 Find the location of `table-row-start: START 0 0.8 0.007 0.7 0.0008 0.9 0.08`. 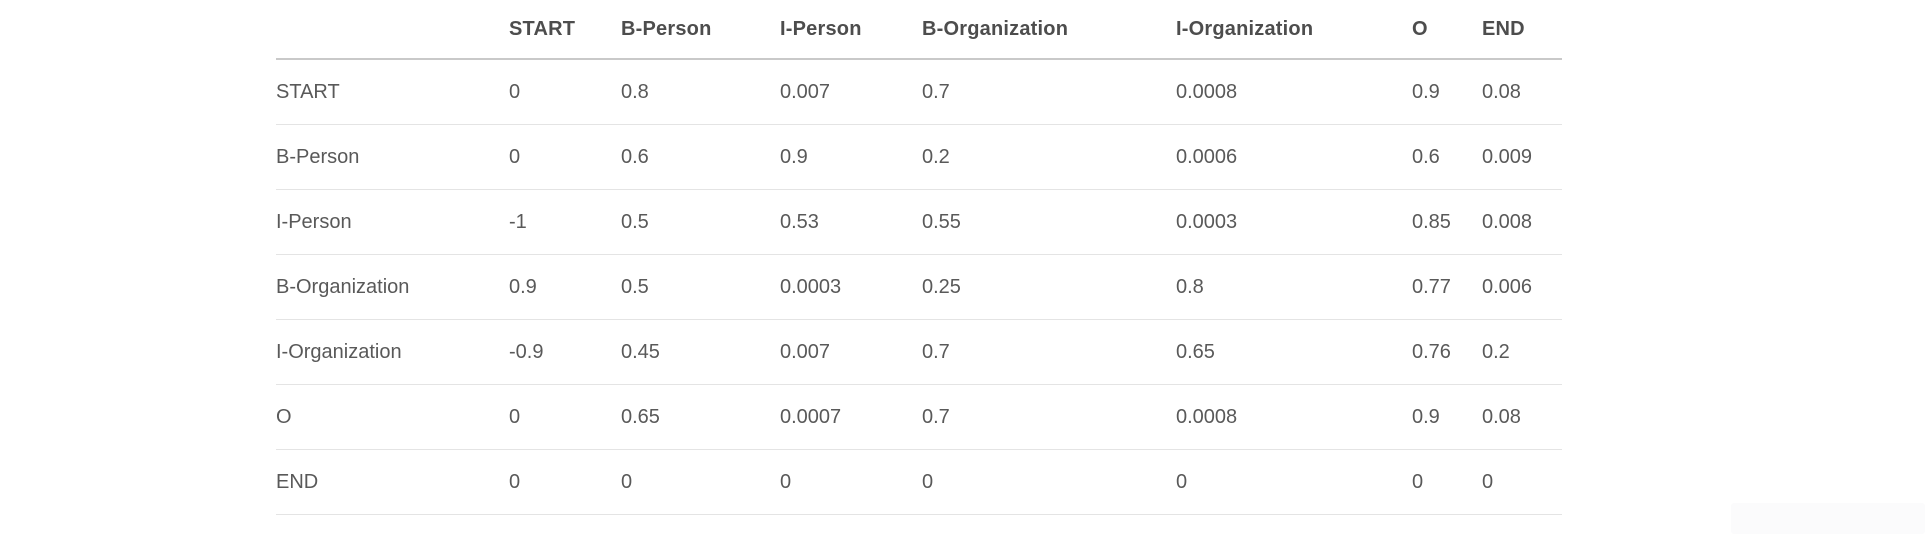

table-row-start: START 0 0.8 0.007 0.7 0.0008 0.9 0.08 is located at coordinates (919, 92).